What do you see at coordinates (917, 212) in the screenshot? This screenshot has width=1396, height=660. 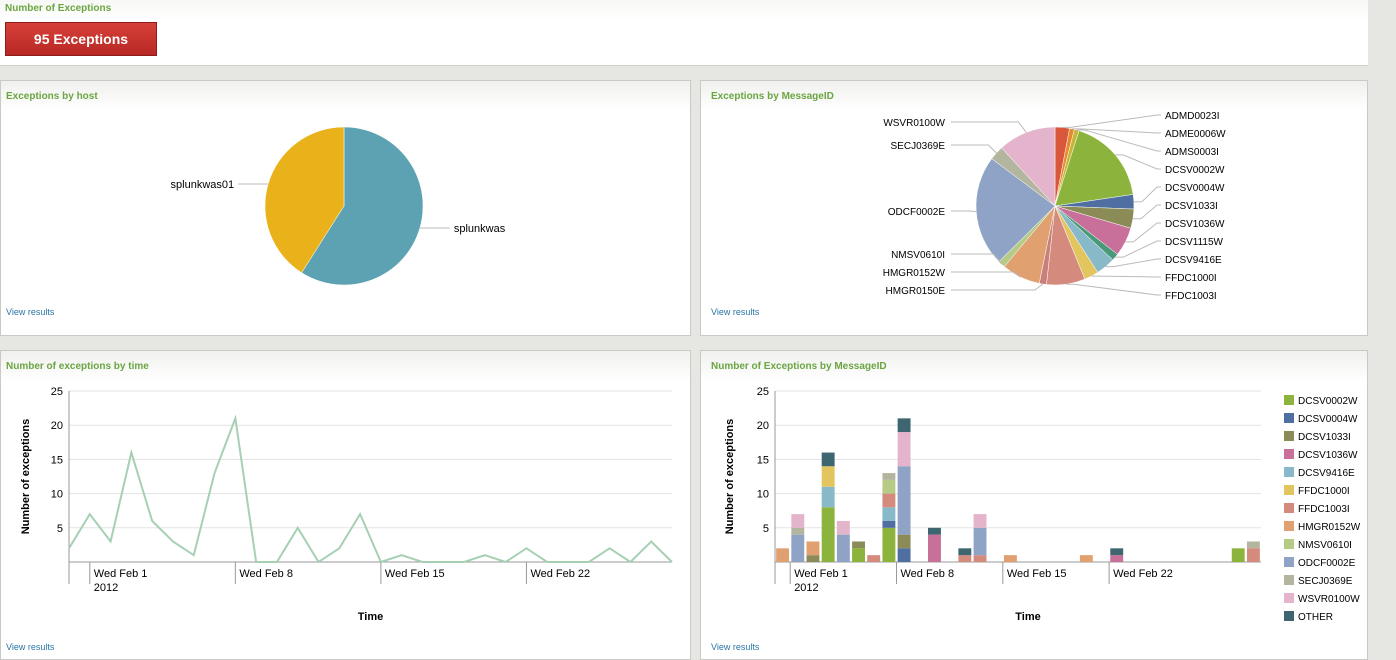 I see `pie-label: ODCF0002E` at bounding box center [917, 212].